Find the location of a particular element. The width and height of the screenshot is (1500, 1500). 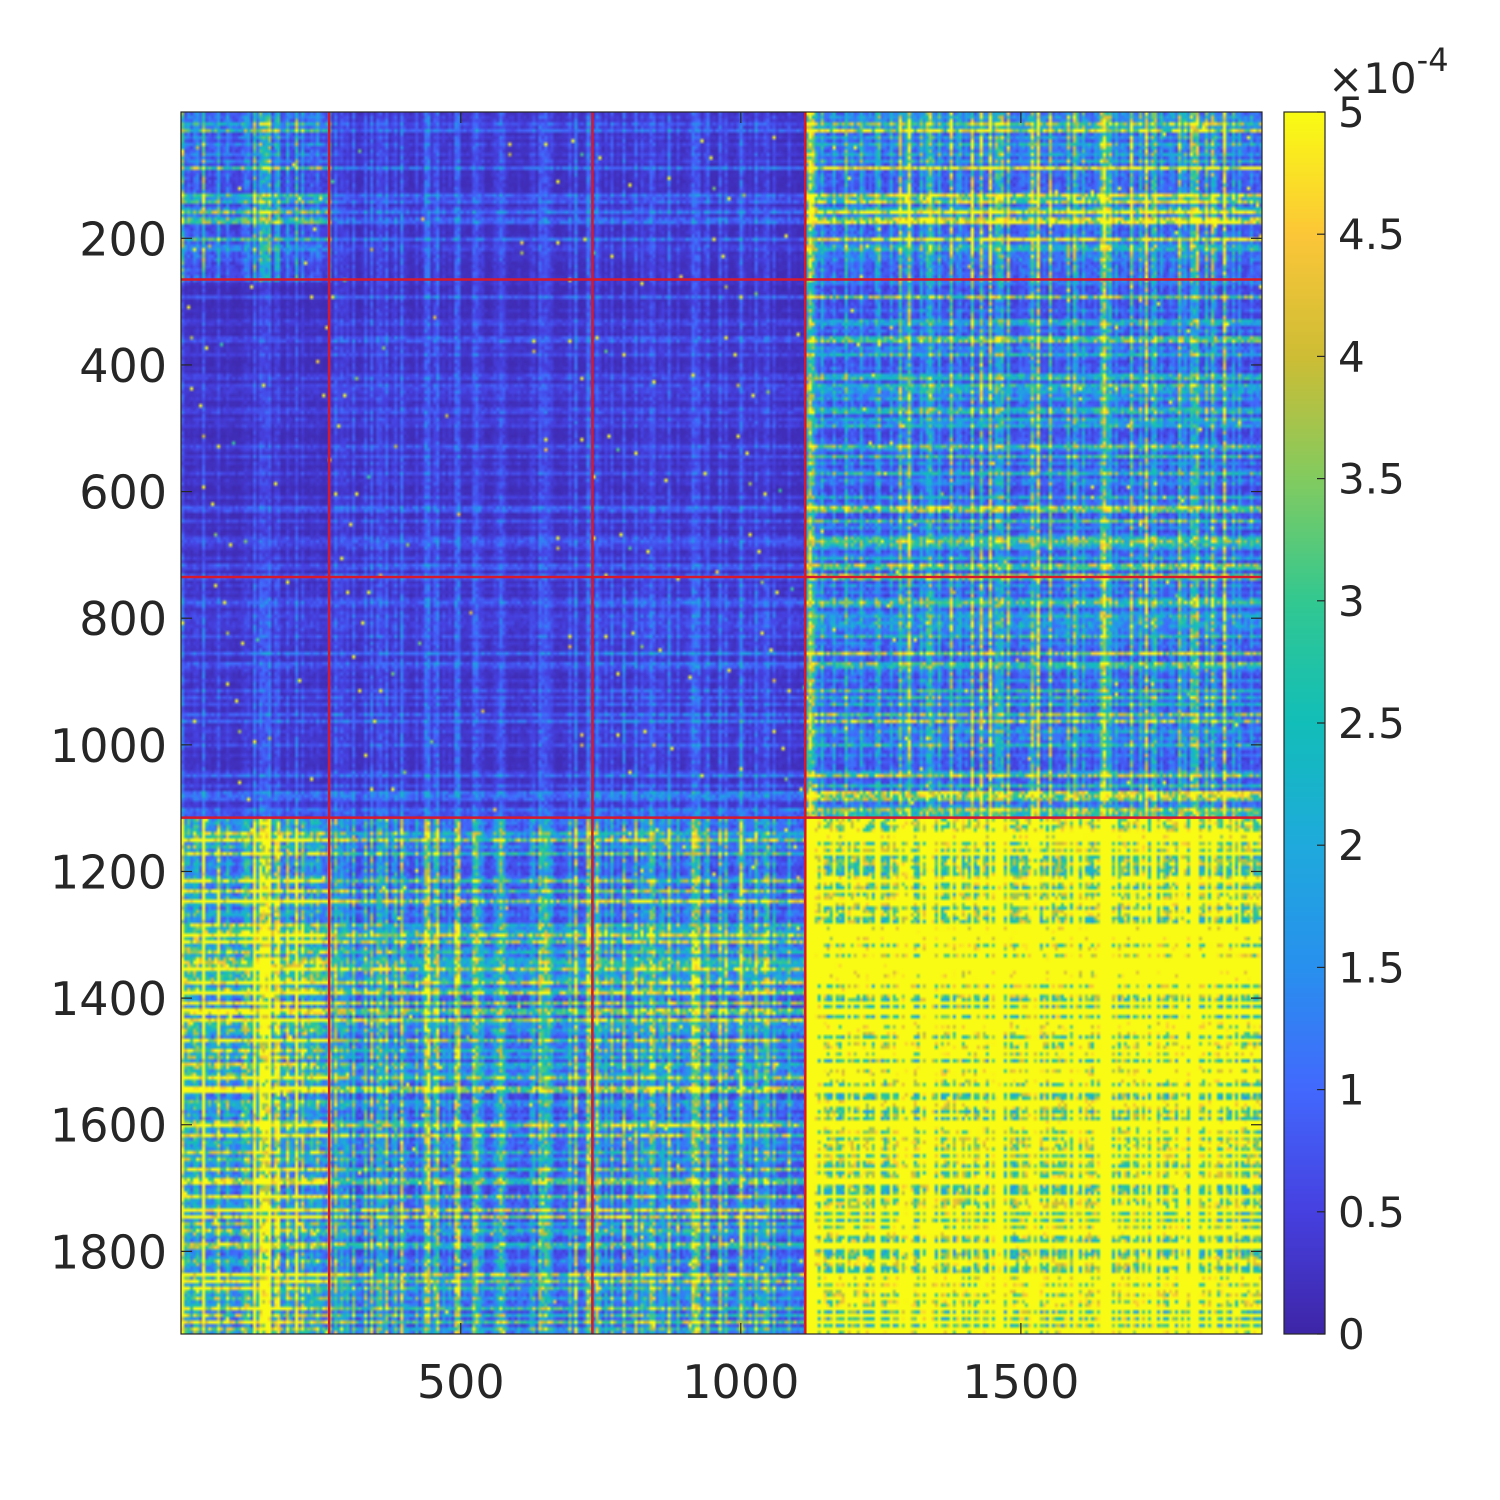

x-tick-label: 1500 is located at coordinates (1020, 1382).